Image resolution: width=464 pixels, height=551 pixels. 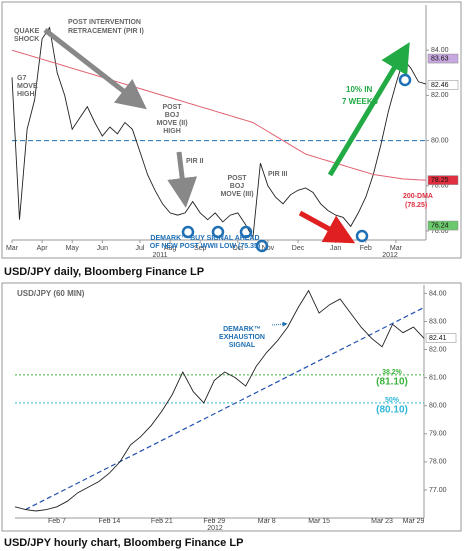 What do you see at coordinates (104, 22) in the screenshot?
I see `annotation: POST INTERVENTION` at bounding box center [104, 22].